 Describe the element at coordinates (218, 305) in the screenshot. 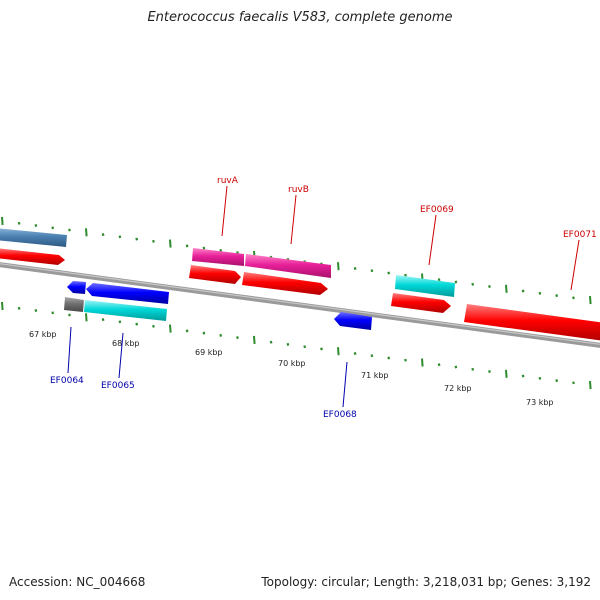

I see `minus-strand-genes` at that location.